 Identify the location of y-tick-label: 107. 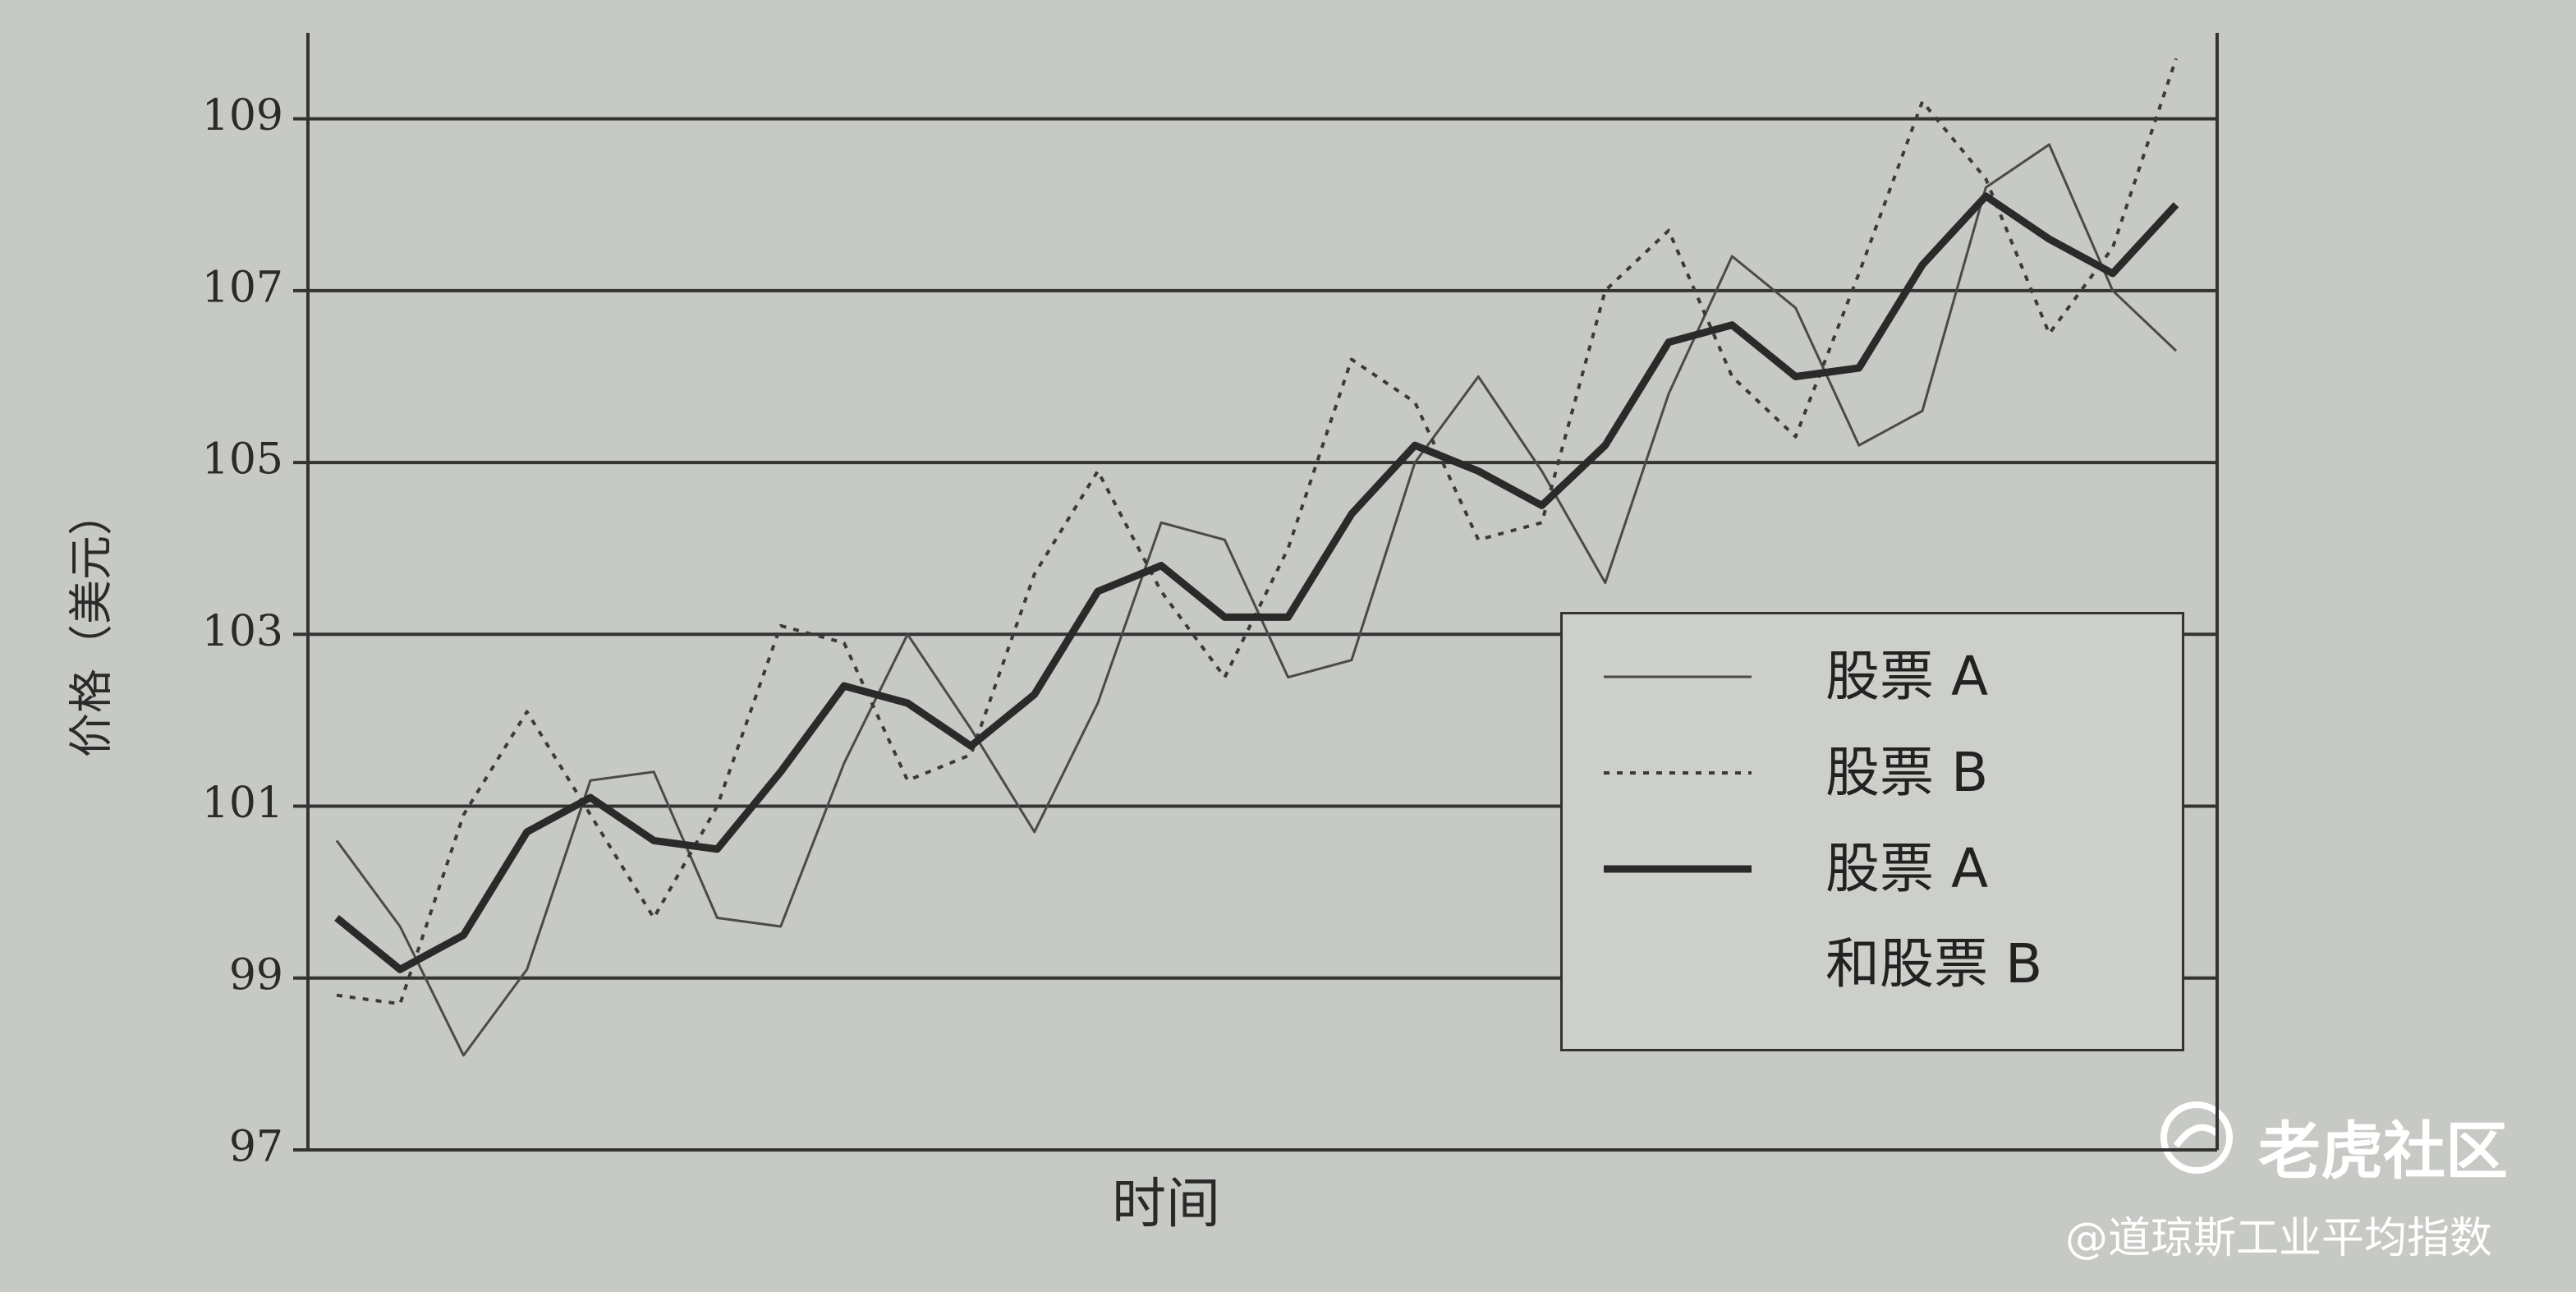
(242, 287).